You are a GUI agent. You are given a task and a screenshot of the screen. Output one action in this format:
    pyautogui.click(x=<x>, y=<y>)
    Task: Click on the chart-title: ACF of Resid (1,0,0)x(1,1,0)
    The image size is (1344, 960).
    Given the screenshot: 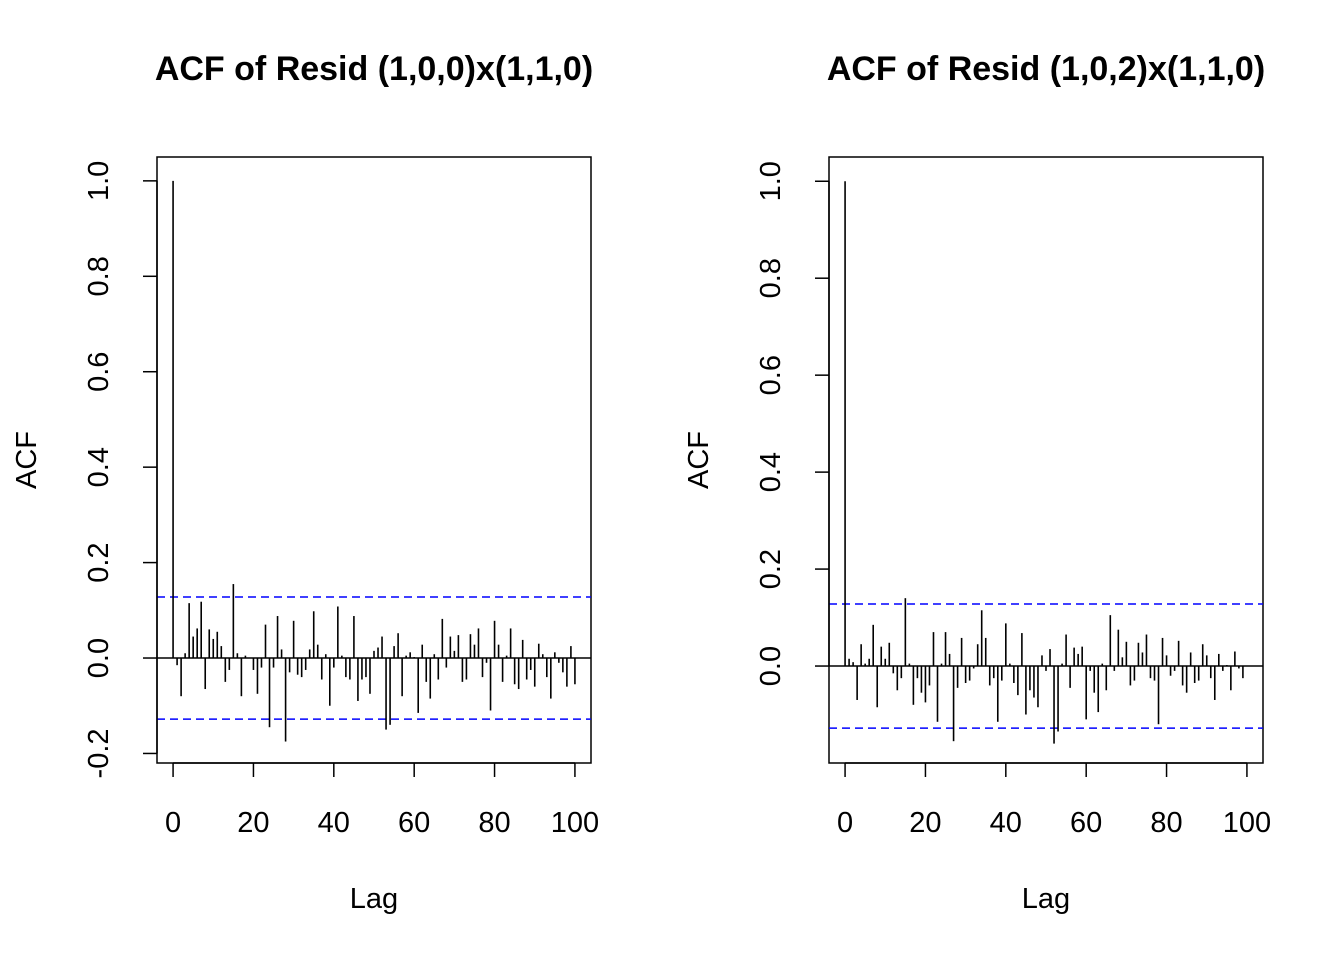 What is the action you would take?
    pyautogui.click(x=374, y=69)
    